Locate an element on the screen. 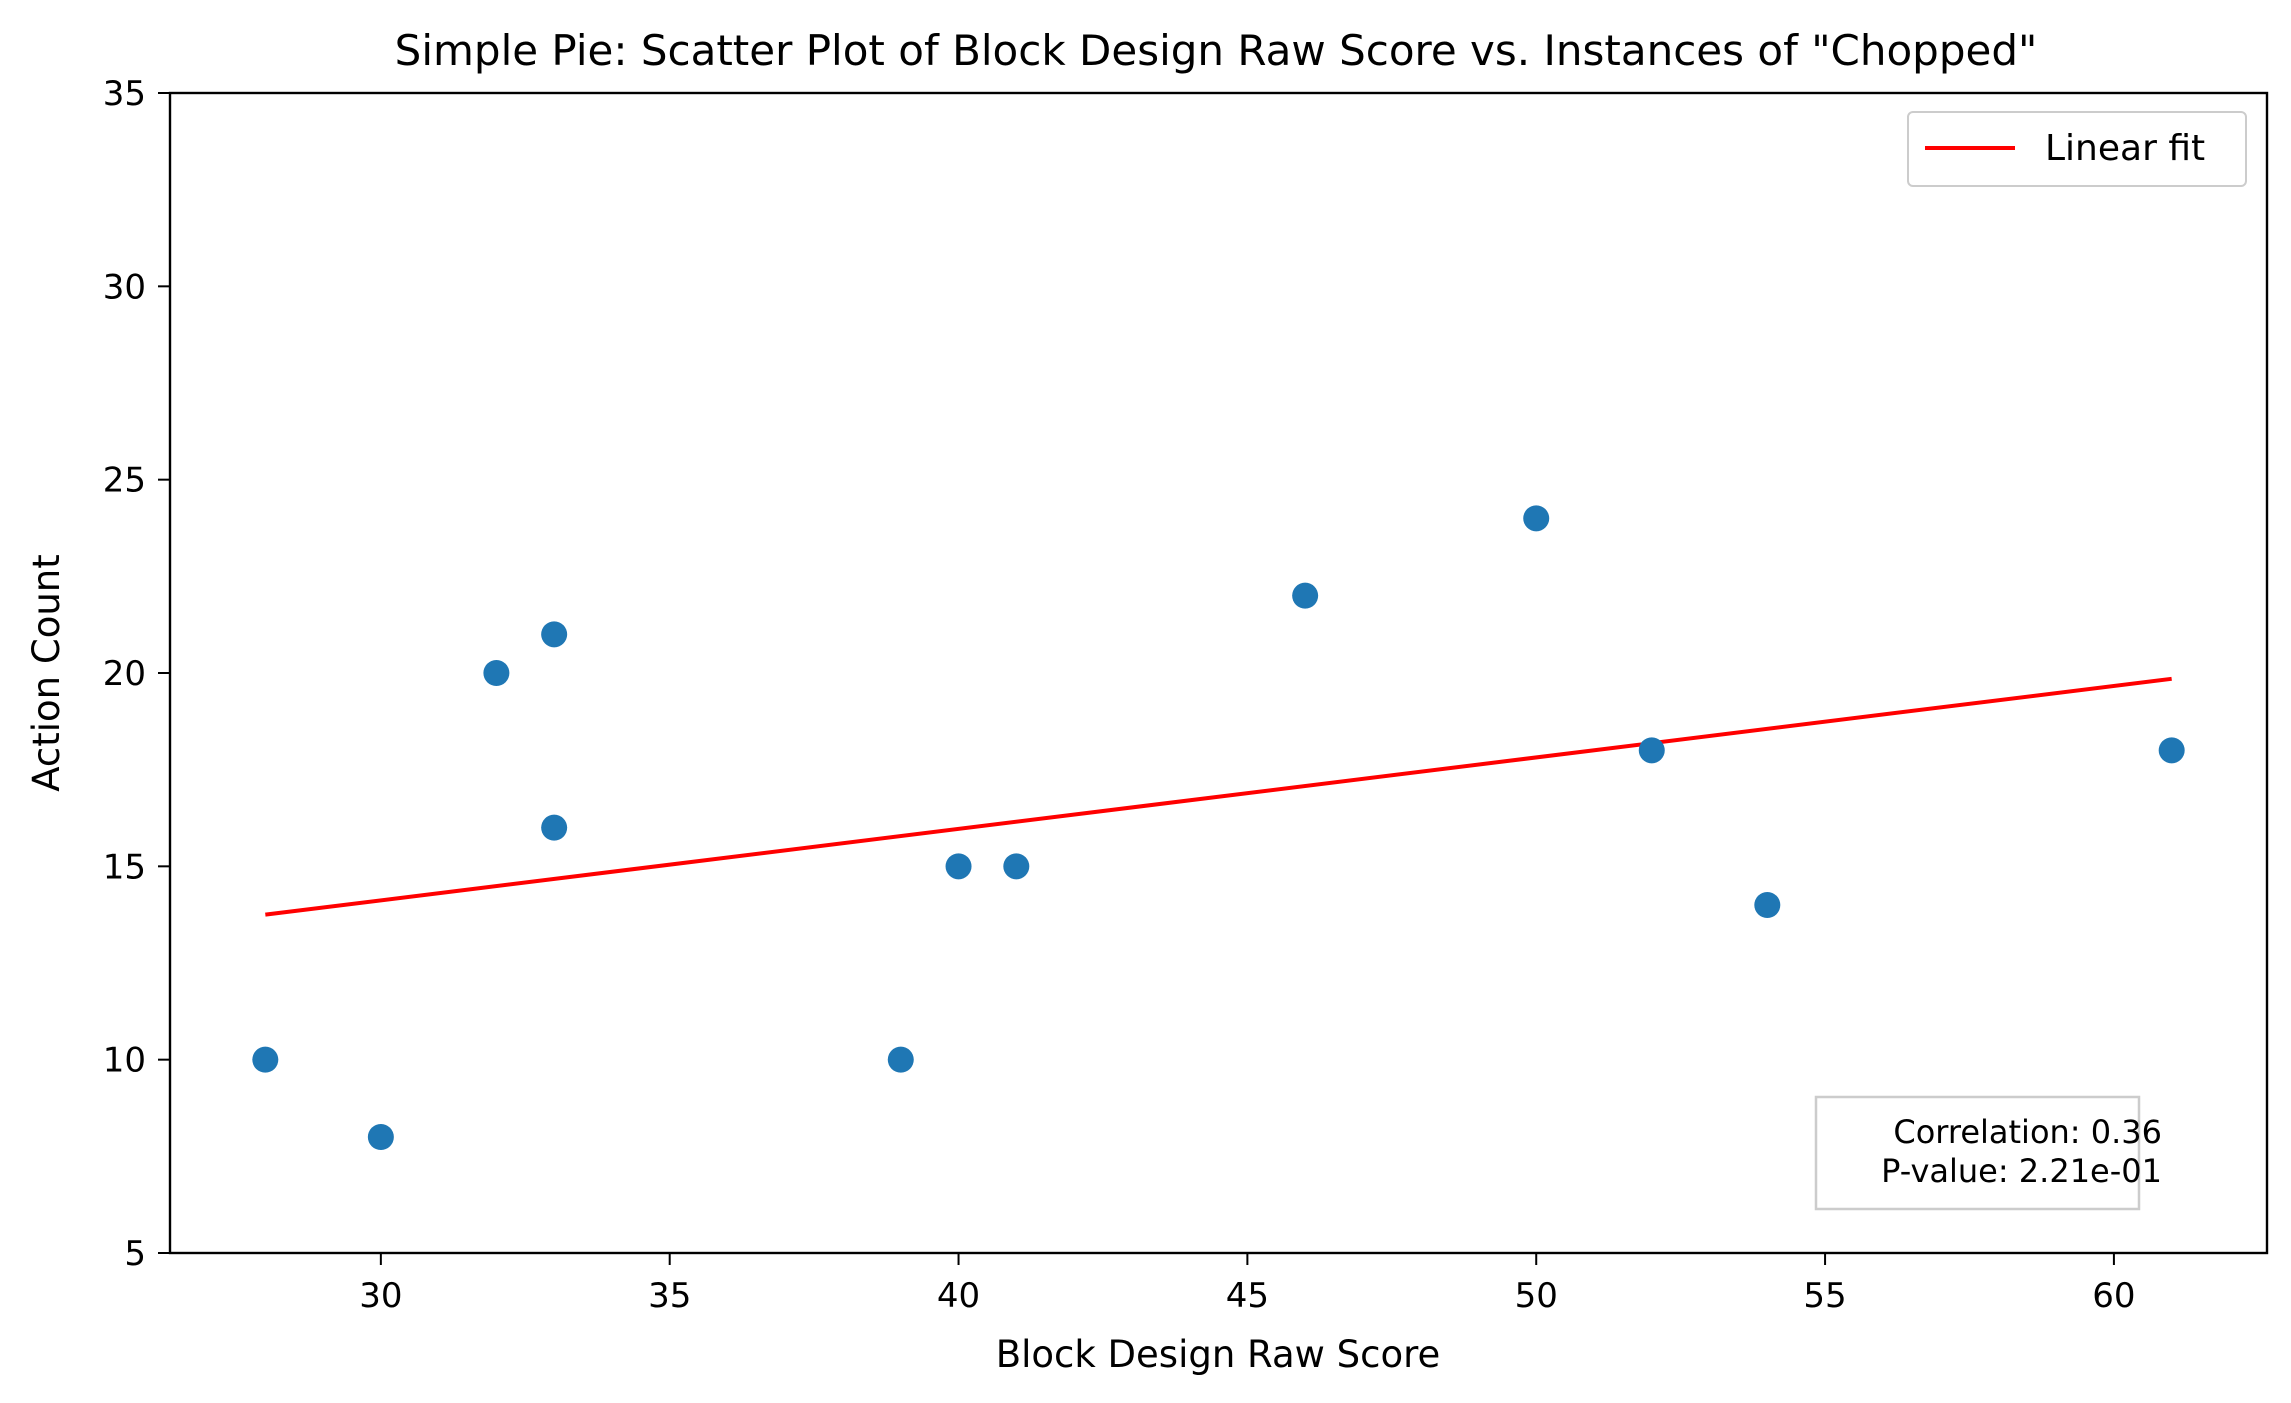  y-tick-label: 5 is located at coordinates (135, 1254).